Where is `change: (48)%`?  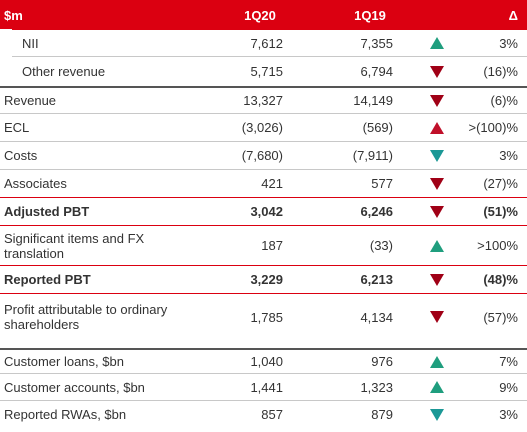 change: (48)% is located at coordinates (500, 279).